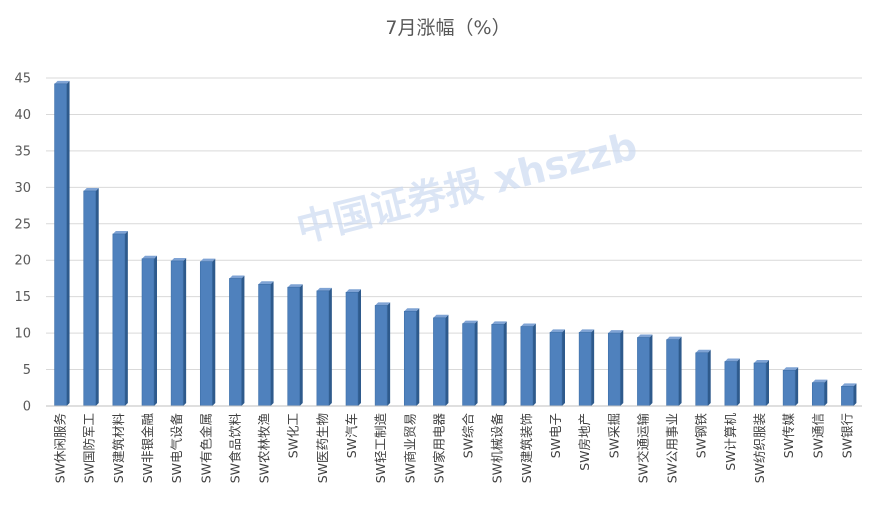 This screenshot has height=516, width=896. Describe the element at coordinates (438, 448) in the screenshot. I see `x-category-label: SW家用电器` at that location.